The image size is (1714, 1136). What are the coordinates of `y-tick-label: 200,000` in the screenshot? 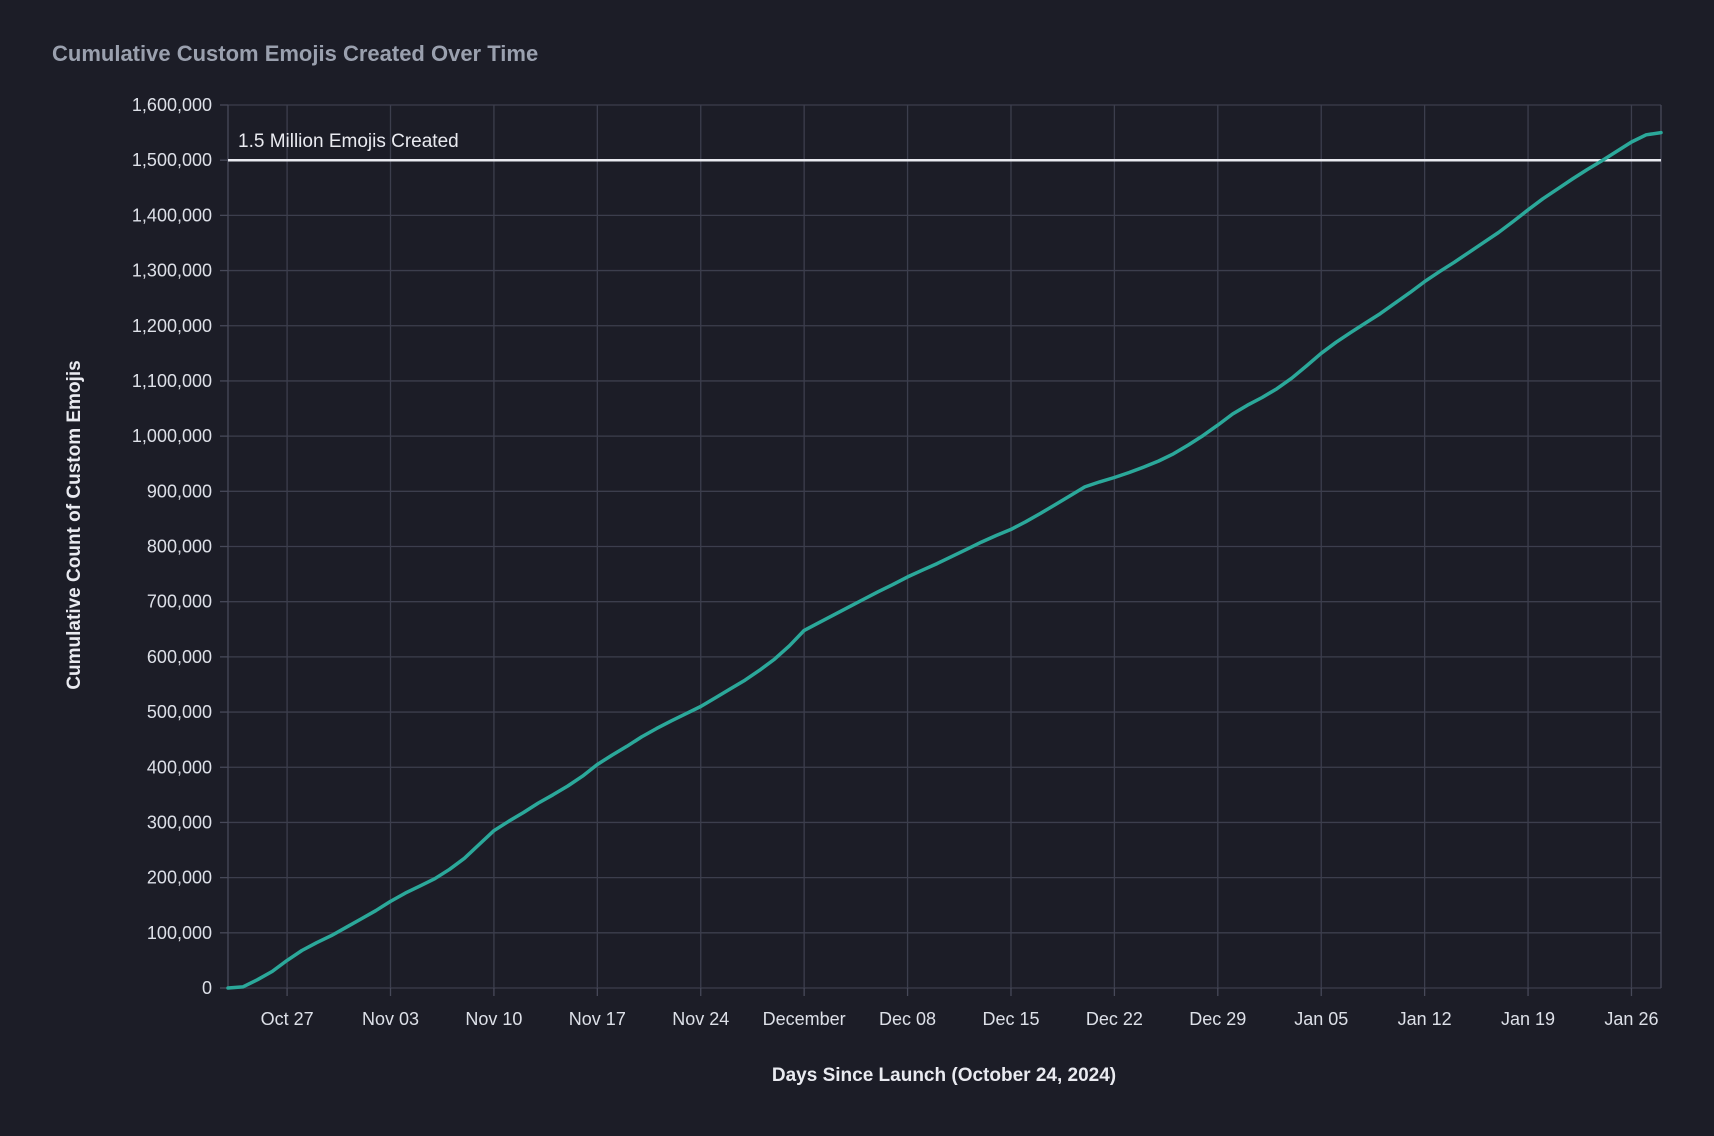 It's located at (179, 878).